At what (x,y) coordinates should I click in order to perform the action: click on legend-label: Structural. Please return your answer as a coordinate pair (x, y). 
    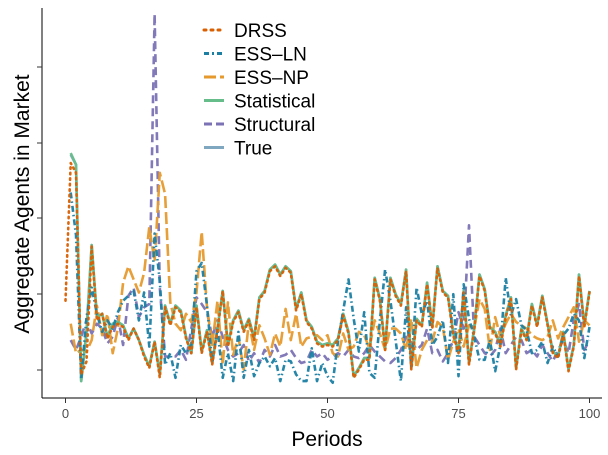
    Looking at the image, I should click on (274, 125).